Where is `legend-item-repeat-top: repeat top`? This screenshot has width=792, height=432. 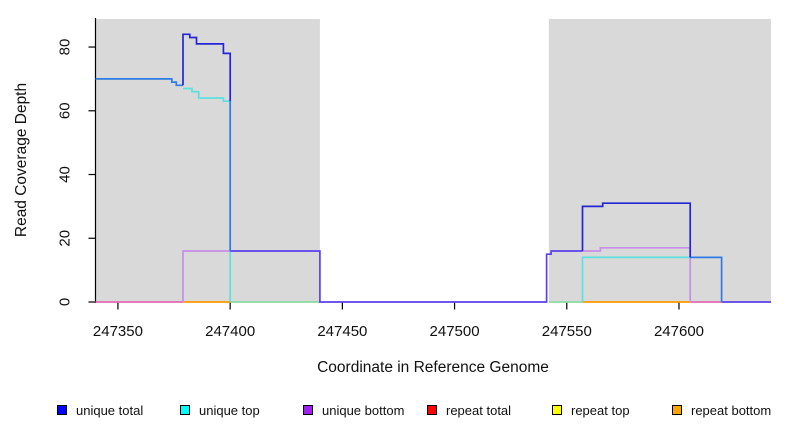 legend-item-repeat-top: repeat top is located at coordinates (591, 410).